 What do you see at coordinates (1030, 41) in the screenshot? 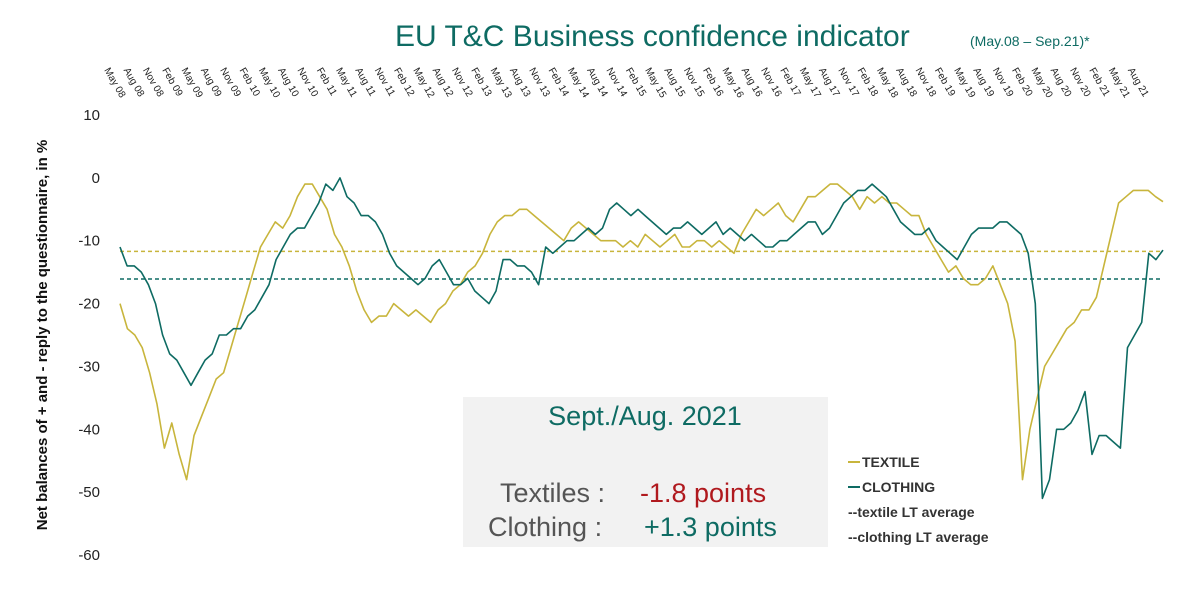
I see `chart-subtitle: (May.08 – Sep.21)*` at bounding box center [1030, 41].